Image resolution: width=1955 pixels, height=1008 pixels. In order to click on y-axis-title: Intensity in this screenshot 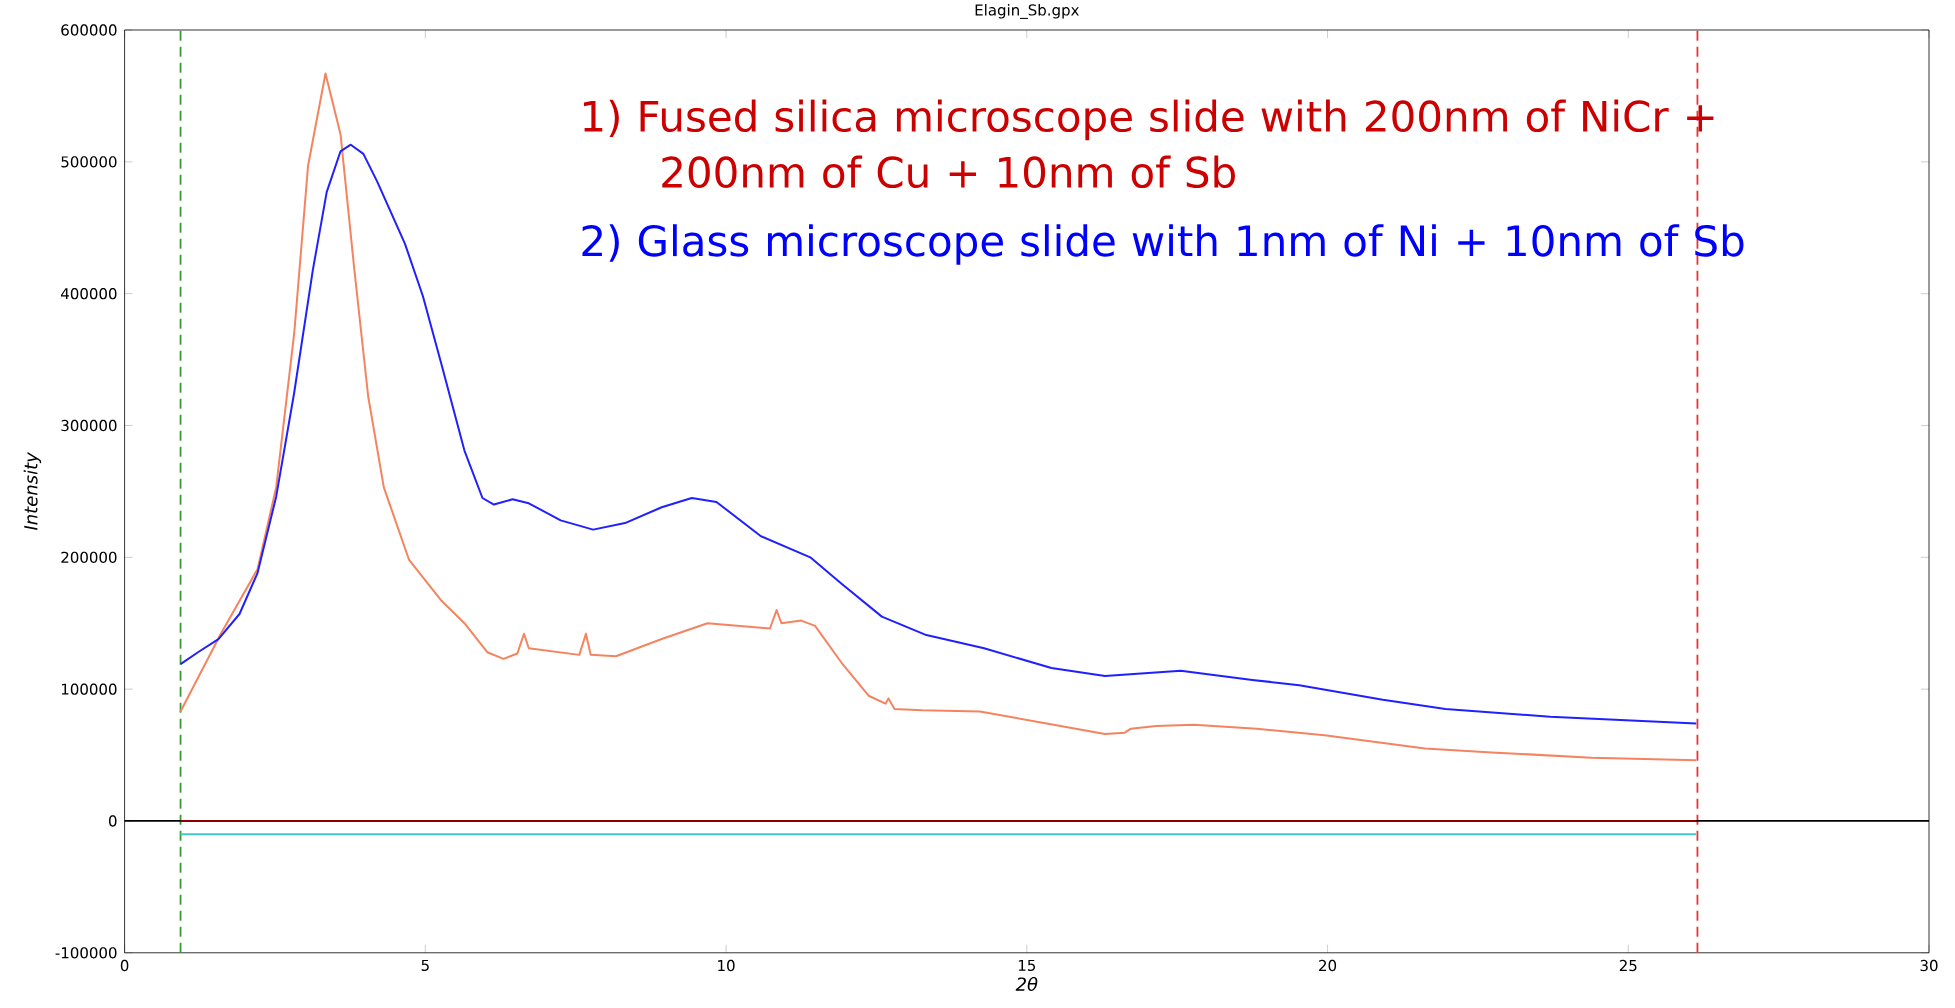, I will do `click(32, 491)`.